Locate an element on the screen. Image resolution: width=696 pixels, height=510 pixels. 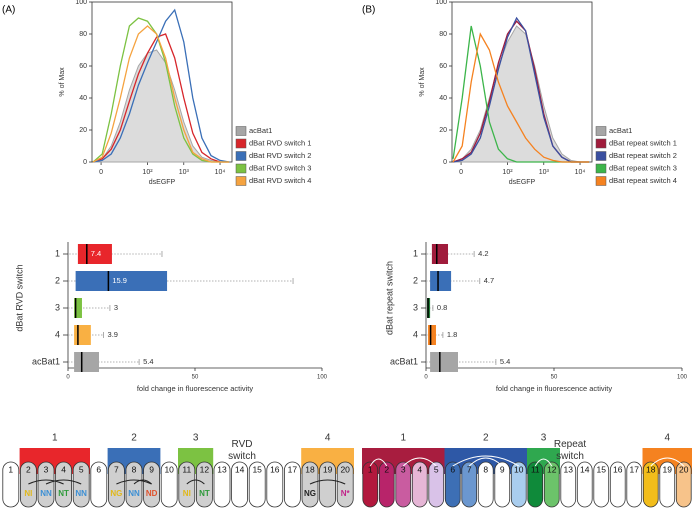
repeat-label: 10 is located at coordinates (519, 469).